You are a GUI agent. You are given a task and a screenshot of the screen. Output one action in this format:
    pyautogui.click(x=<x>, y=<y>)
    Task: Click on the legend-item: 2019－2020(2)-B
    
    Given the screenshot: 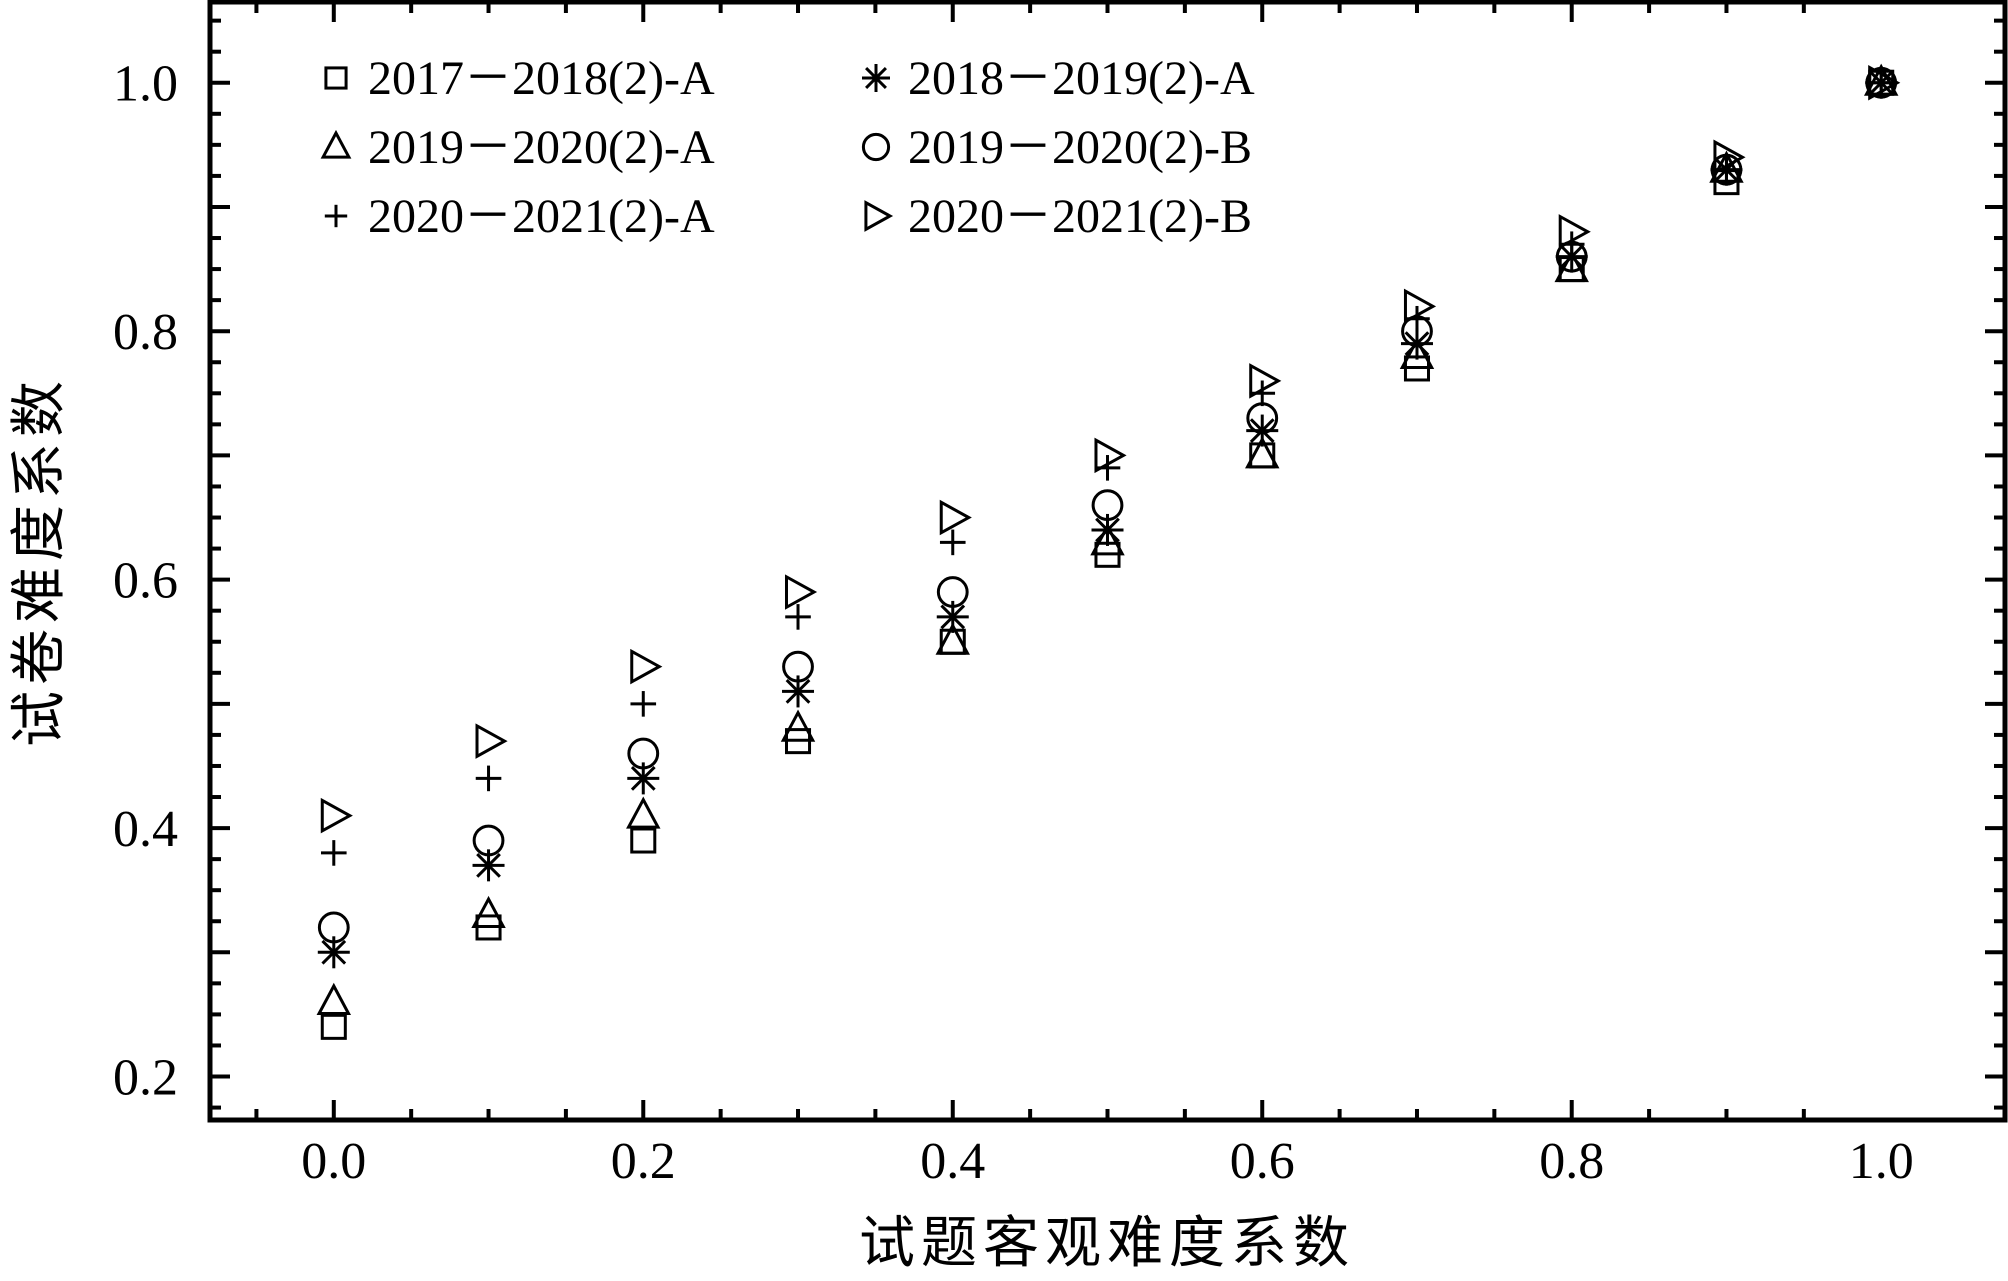 What is the action you would take?
    pyautogui.click(x=1056, y=147)
    